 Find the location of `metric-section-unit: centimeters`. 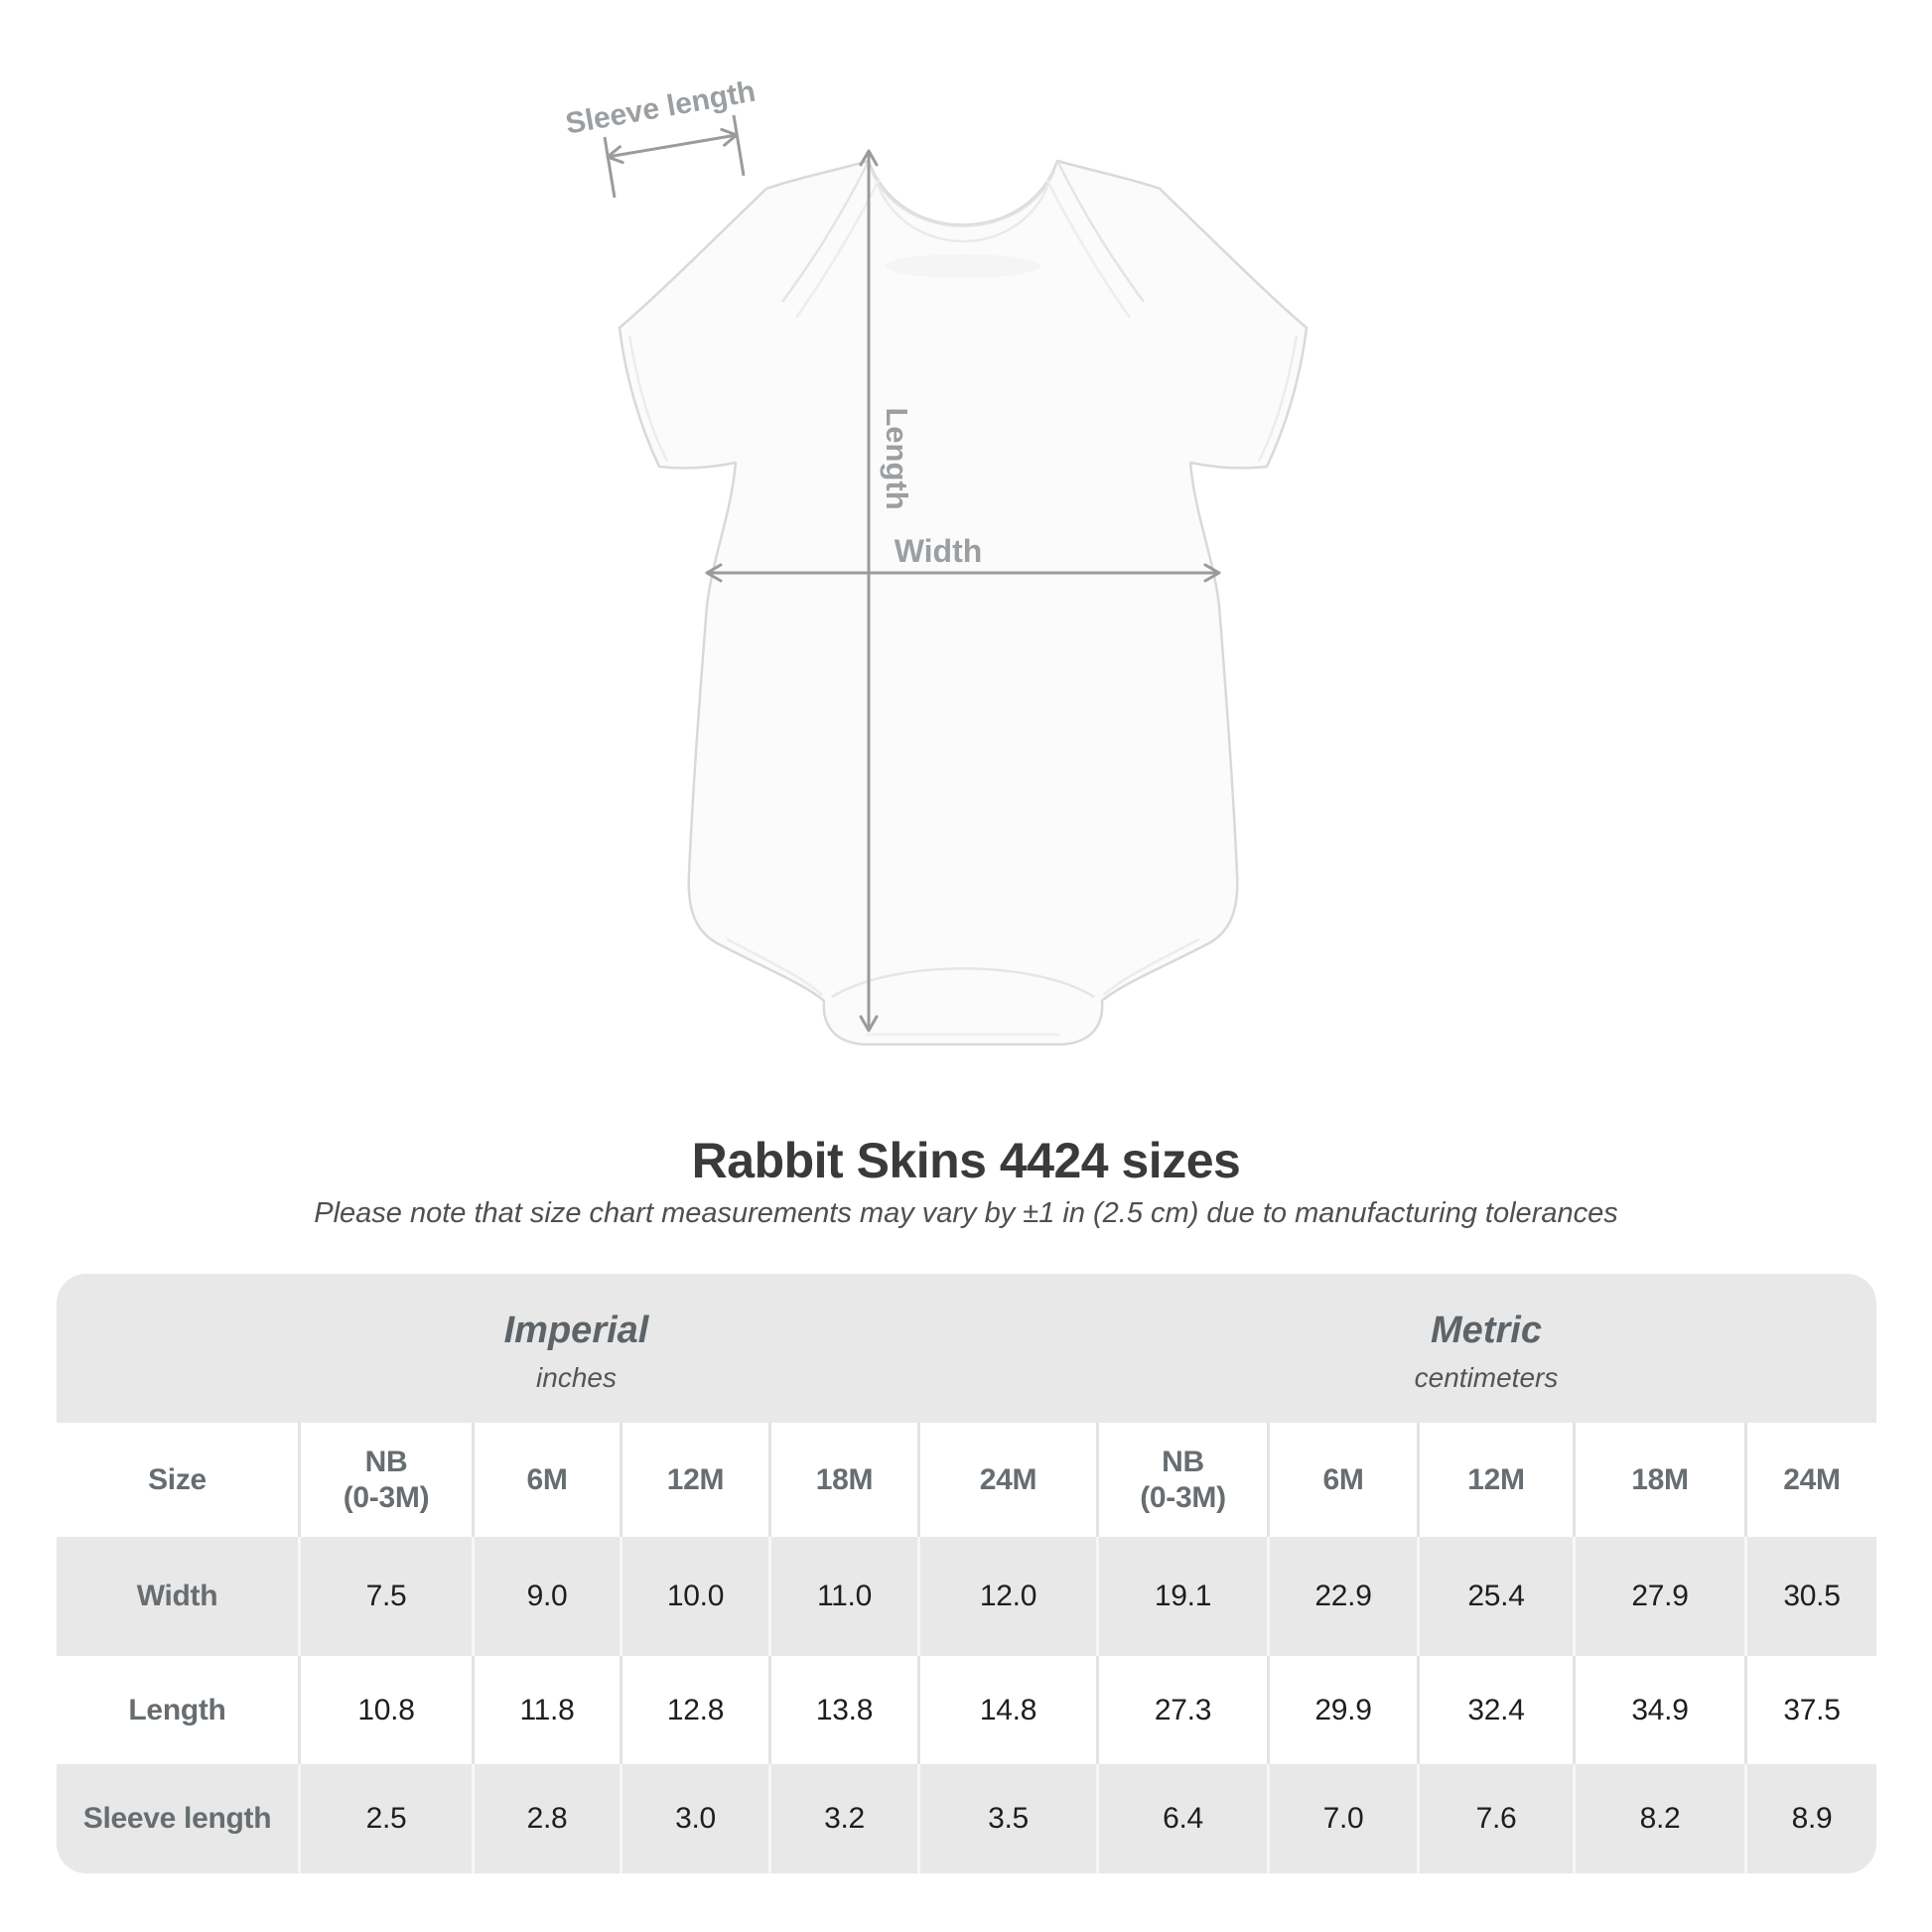

metric-section-unit: centimeters is located at coordinates (1486, 1377).